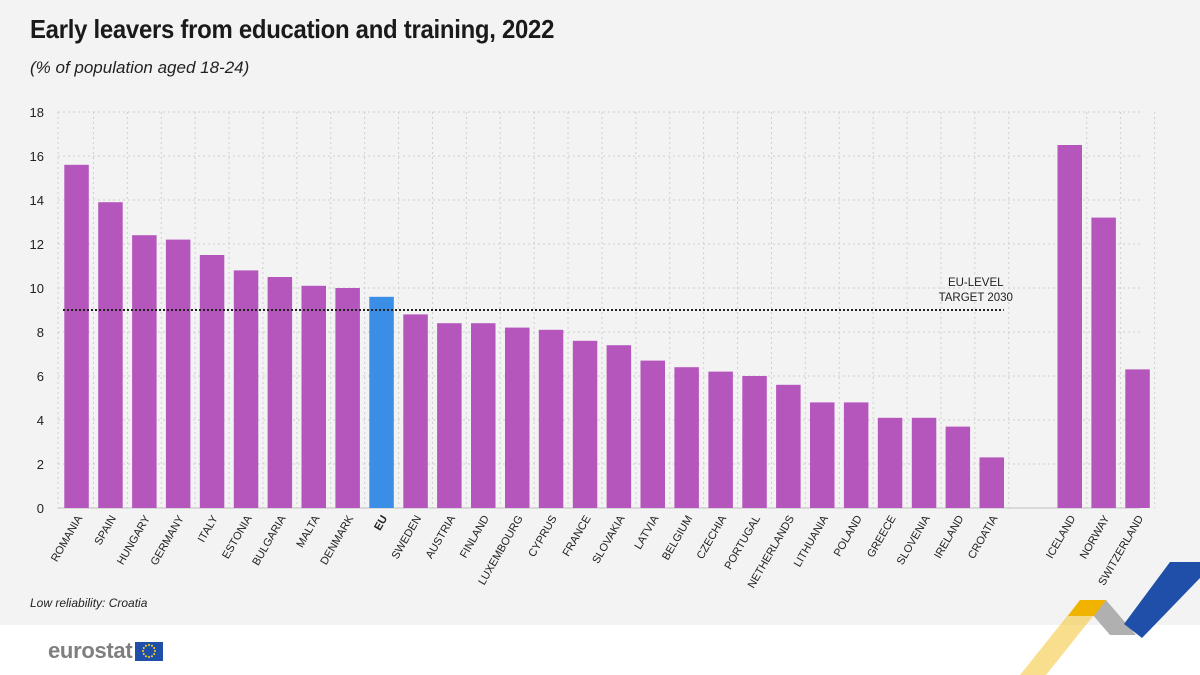  What do you see at coordinates (212, 381) in the screenshot?
I see `bar-italy` at bounding box center [212, 381].